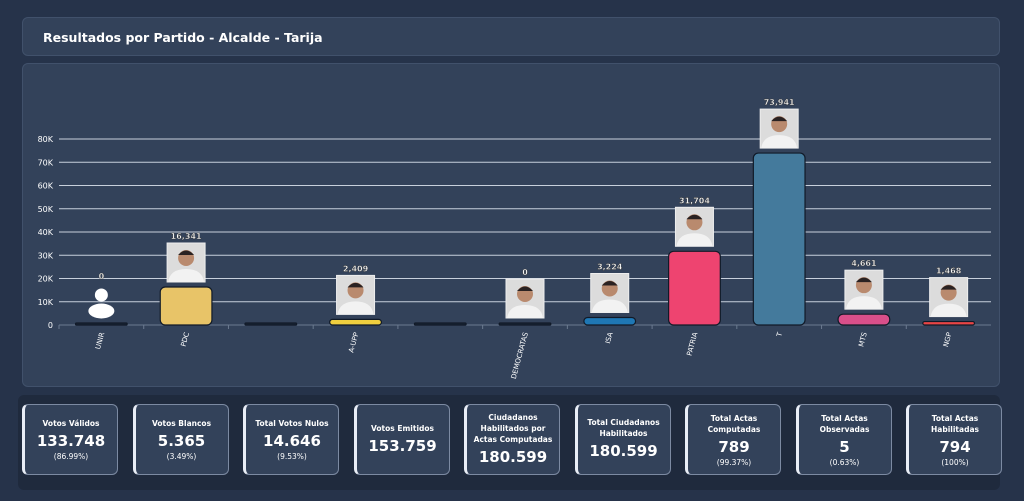 The height and width of the screenshot is (501, 1024). Describe the element at coordinates (46, 255) in the screenshot. I see `y-tick-label: 30K` at that location.